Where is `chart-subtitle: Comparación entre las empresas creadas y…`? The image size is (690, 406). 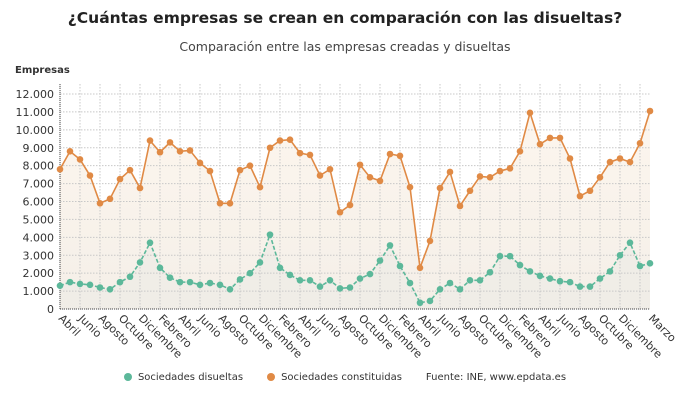
chart-subtitle: Comparación entre las empresas creadas y… is located at coordinates (345, 46).